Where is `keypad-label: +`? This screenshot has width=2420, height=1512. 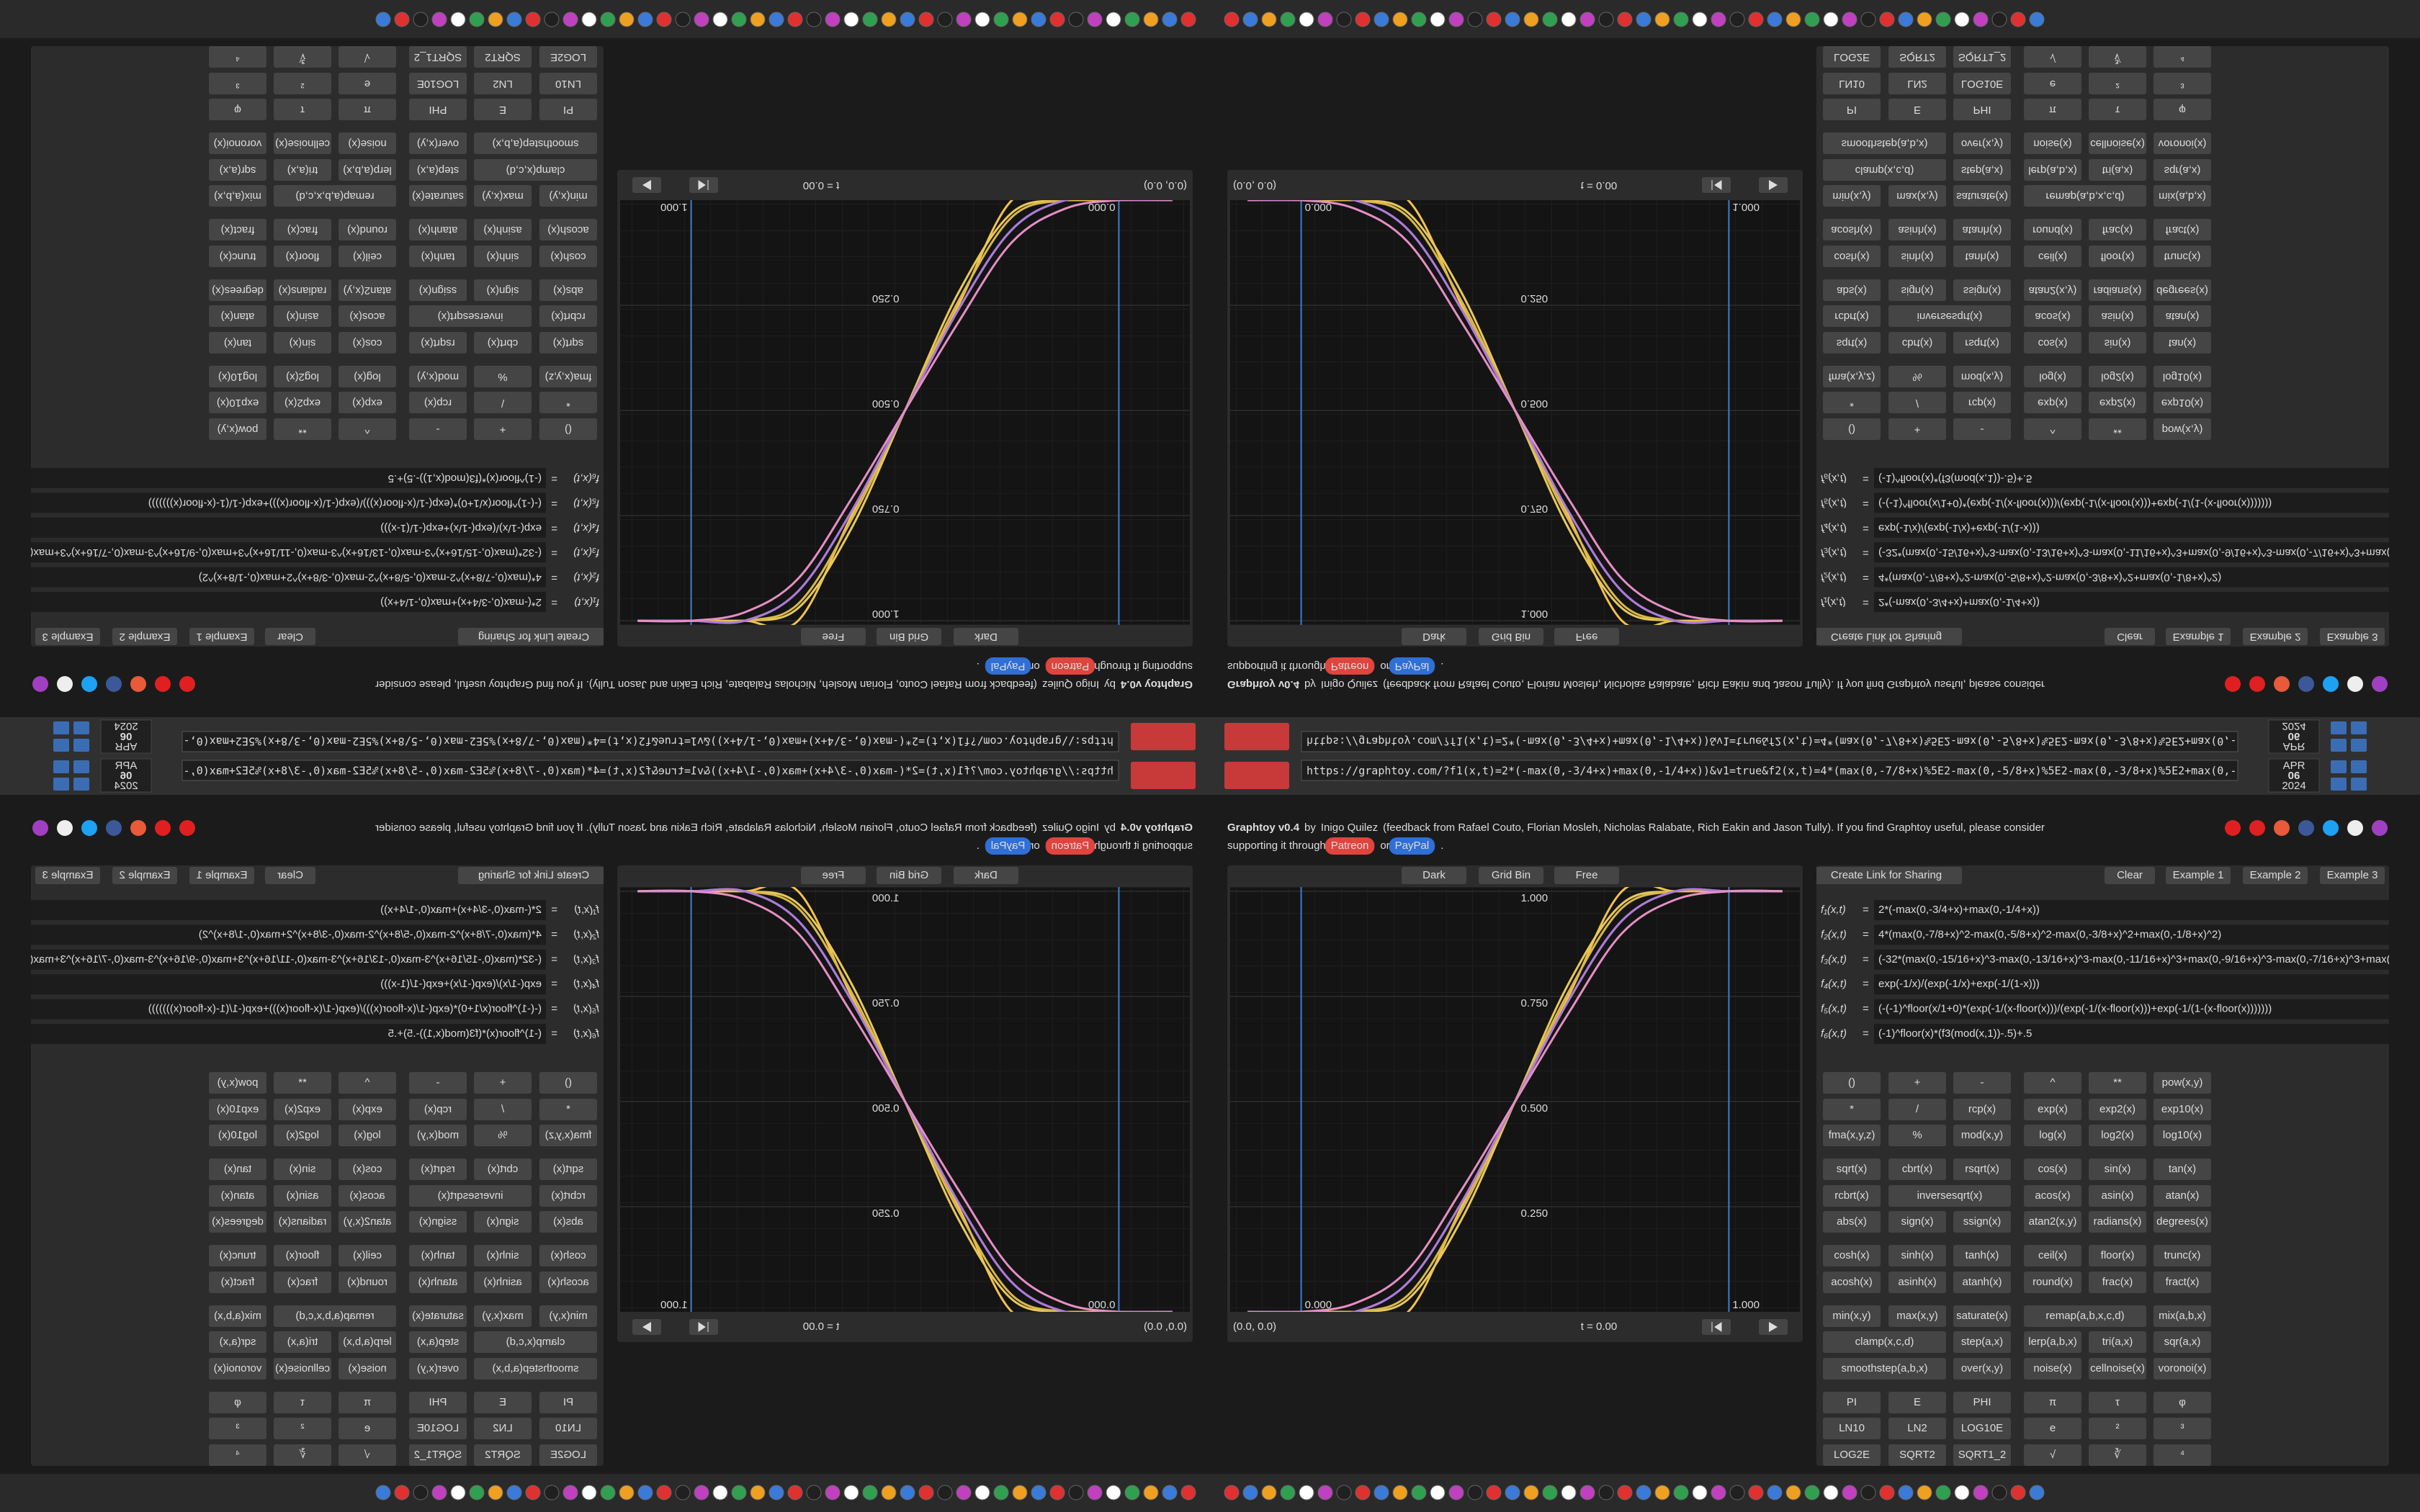 keypad-label: + is located at coordinates (502, 429).